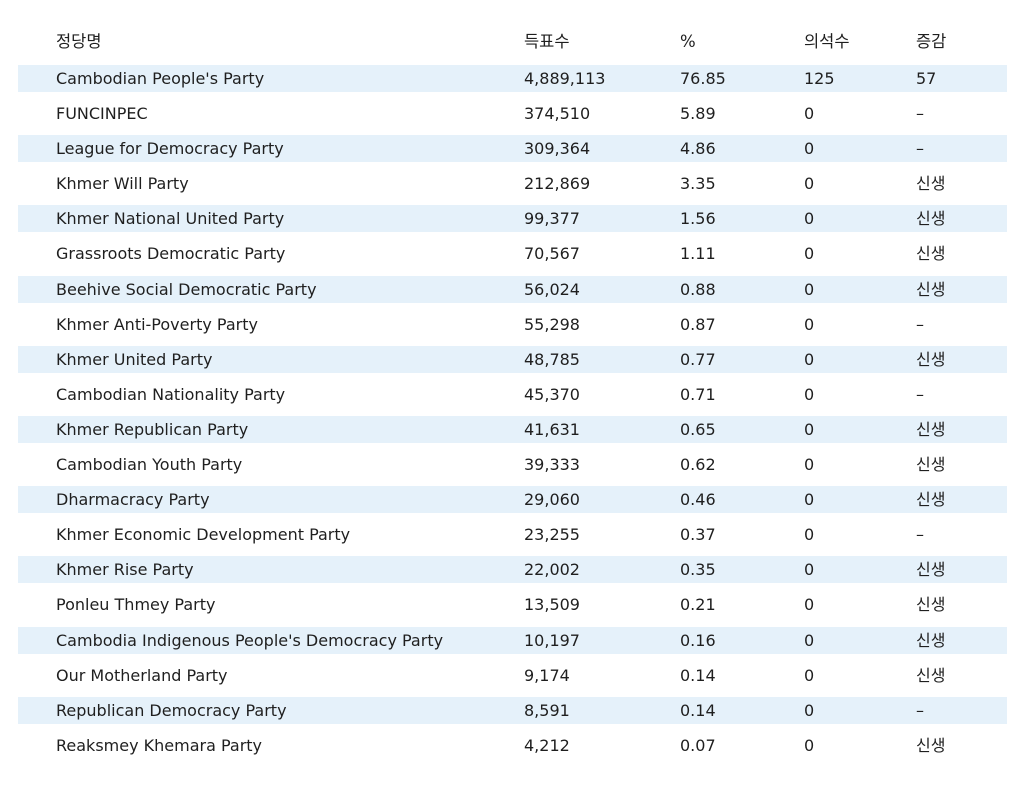 This screenshot has height=786, width=1024. Describe the element at coordinates (512, 499) in the screenshot. I see `table-row: Dharmacracy Party 29,060 0.46 0 신생` at that location.